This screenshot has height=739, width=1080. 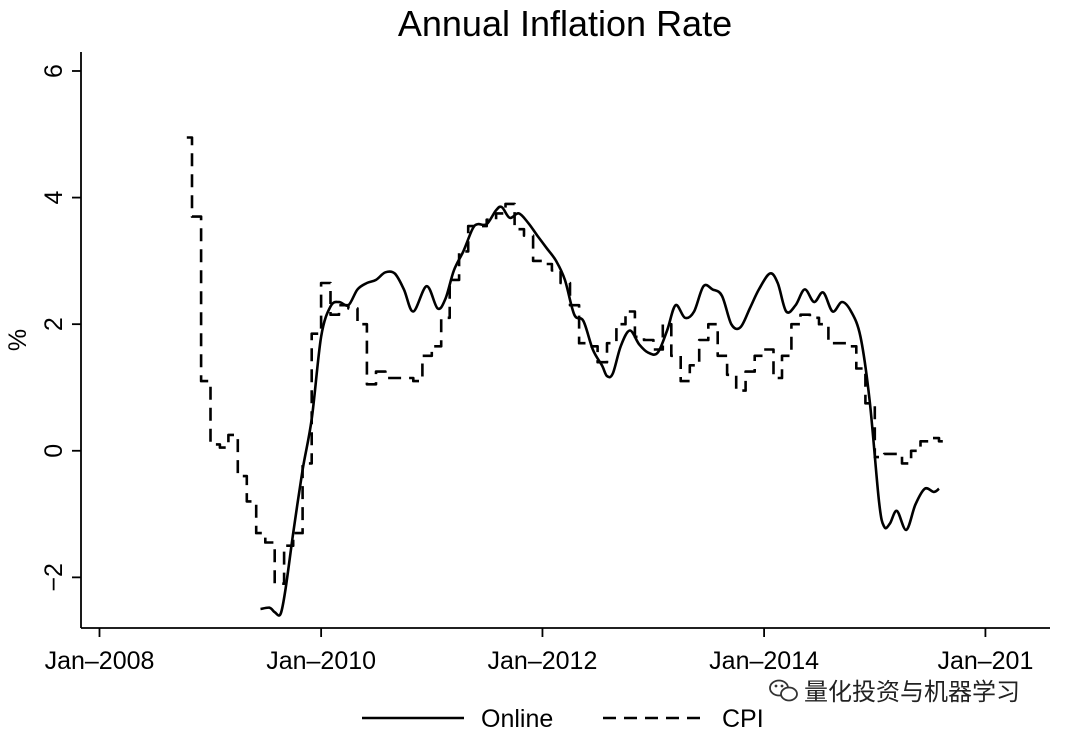 What do you see at coordinates (563, 719) in the screenshot?
I see `legend: Online CPI` at bounding box center [563, 719].